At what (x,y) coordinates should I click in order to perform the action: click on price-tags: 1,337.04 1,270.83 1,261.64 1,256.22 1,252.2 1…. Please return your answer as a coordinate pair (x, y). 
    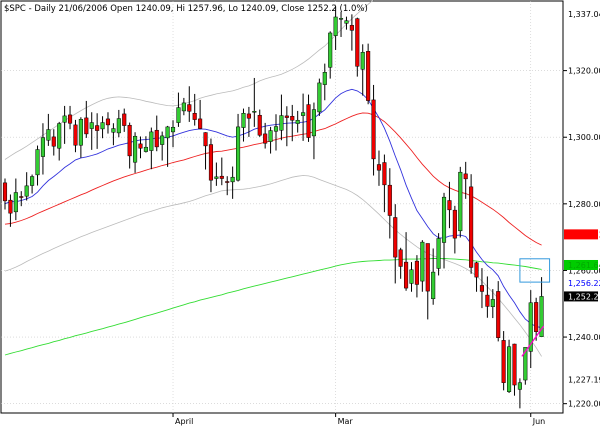
    Looking at the image, I should click on (582, 196).